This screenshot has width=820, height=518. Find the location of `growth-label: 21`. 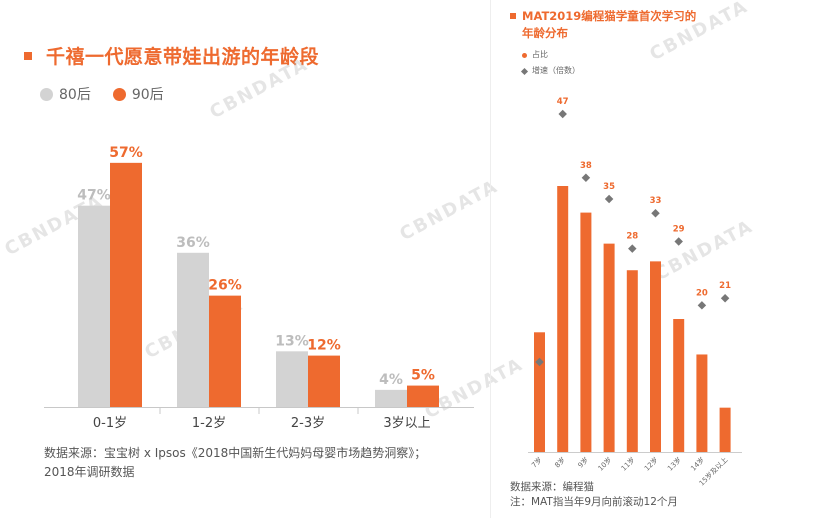

growth-label: 21 is located at coordinates (725, 286).